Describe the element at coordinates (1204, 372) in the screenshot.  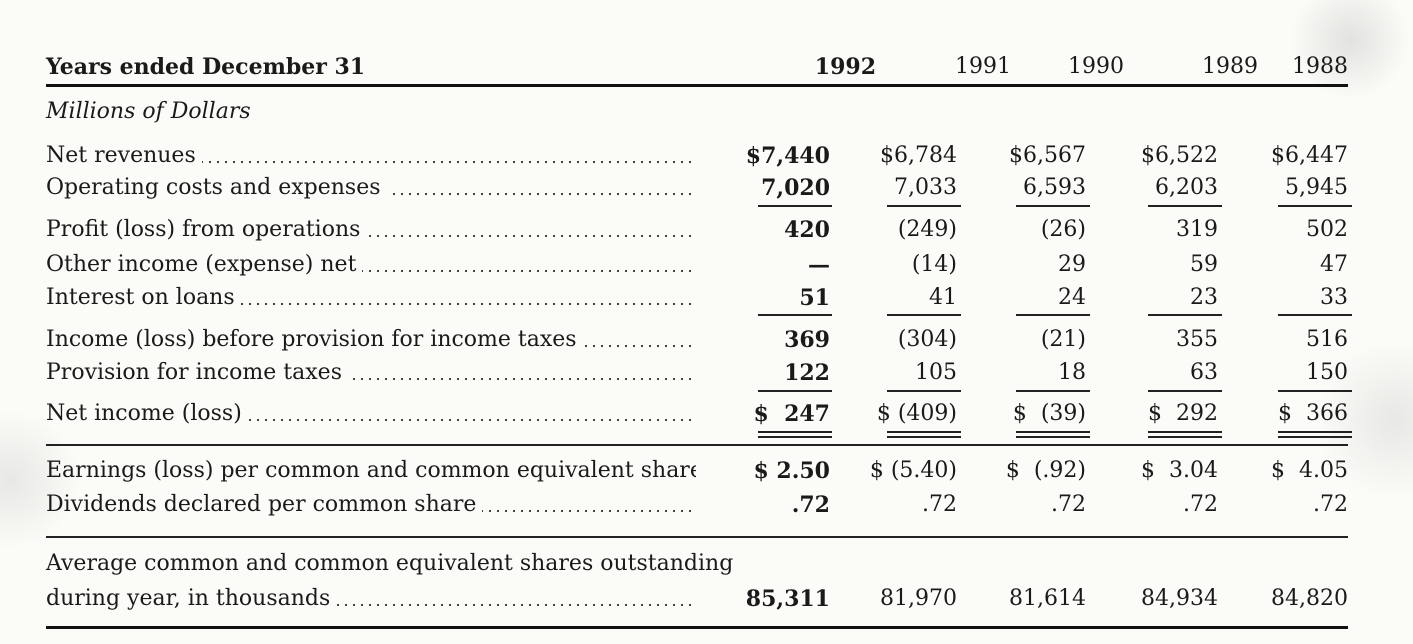
I see `value-1989: 63` at that location.